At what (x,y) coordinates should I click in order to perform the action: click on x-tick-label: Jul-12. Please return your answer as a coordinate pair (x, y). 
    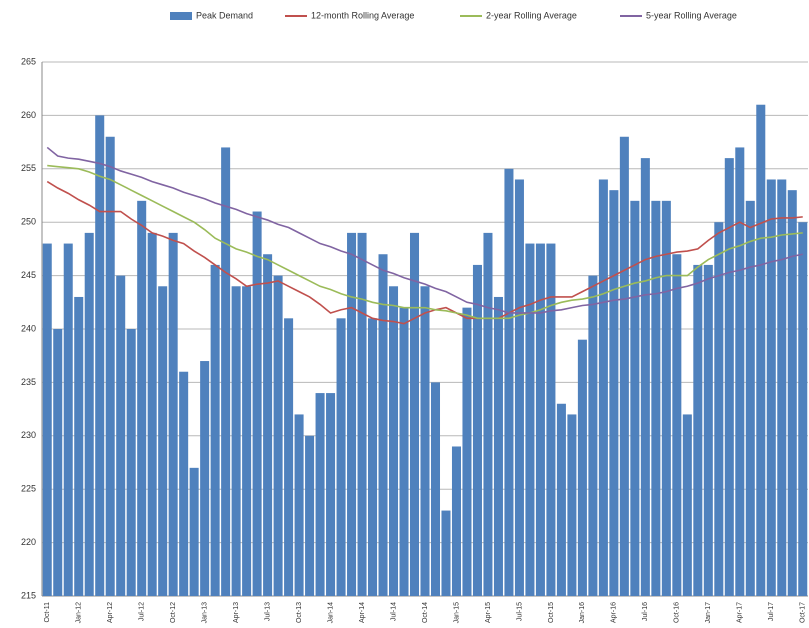
    Looking at the image, I should click on (142, 611).